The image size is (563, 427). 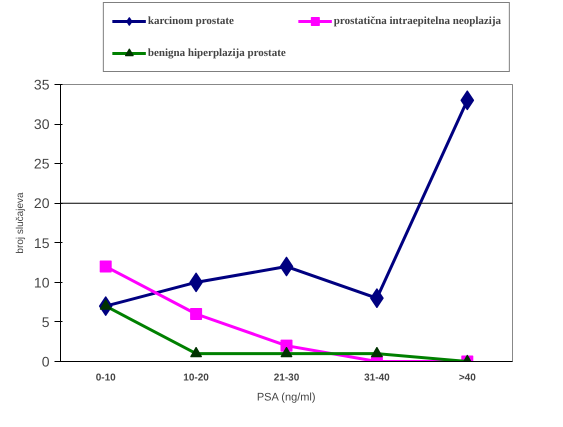 I want to click on x-tick-label: 0-10, so click(x=106, y=378).